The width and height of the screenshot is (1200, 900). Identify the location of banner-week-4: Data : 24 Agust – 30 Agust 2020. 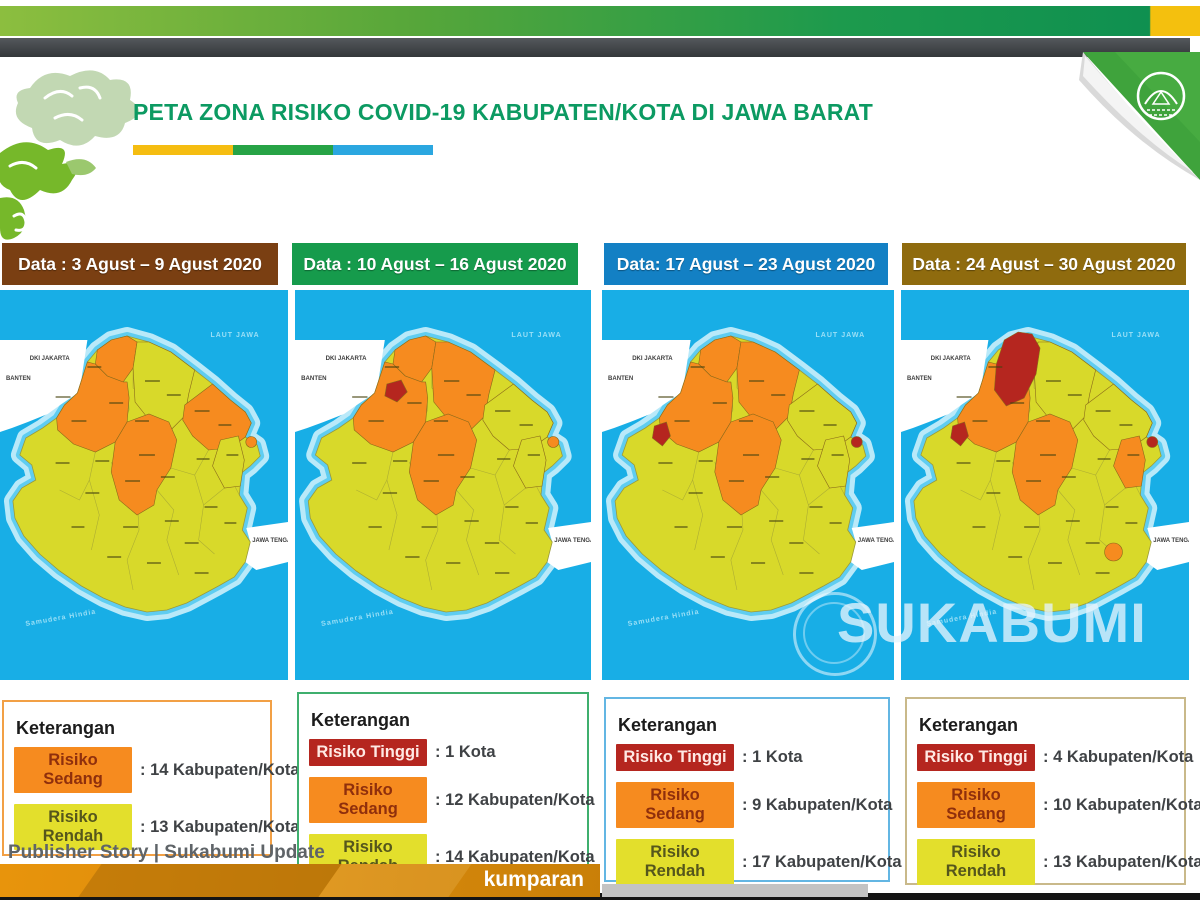
(1044, 264).